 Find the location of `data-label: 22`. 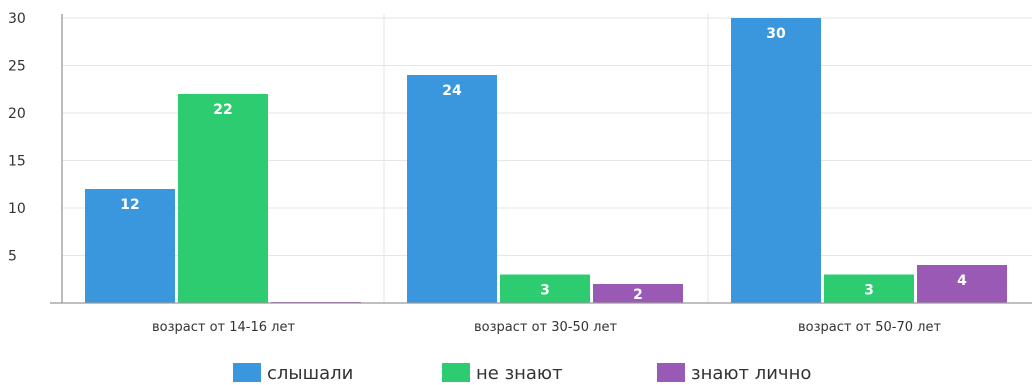

data-label: 22 is located at coordinates (222, 110).